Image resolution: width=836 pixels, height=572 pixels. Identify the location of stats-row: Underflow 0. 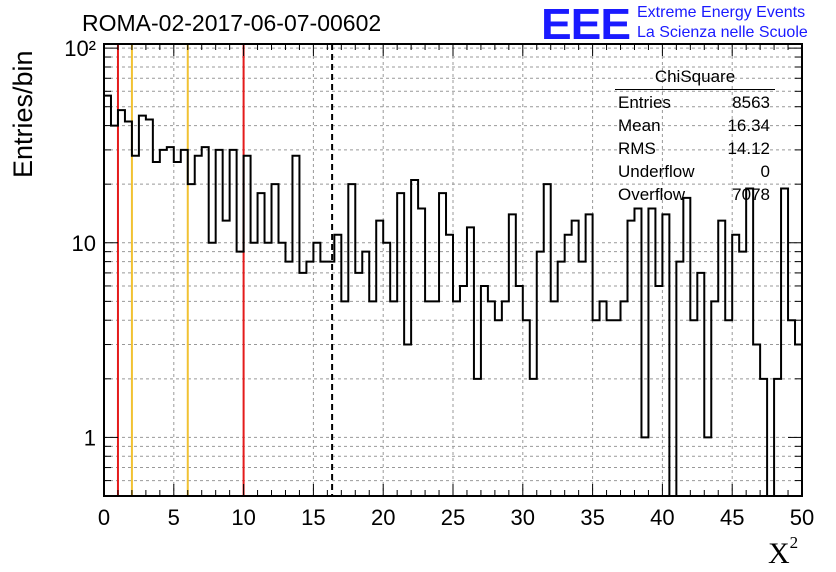
(695, 173).